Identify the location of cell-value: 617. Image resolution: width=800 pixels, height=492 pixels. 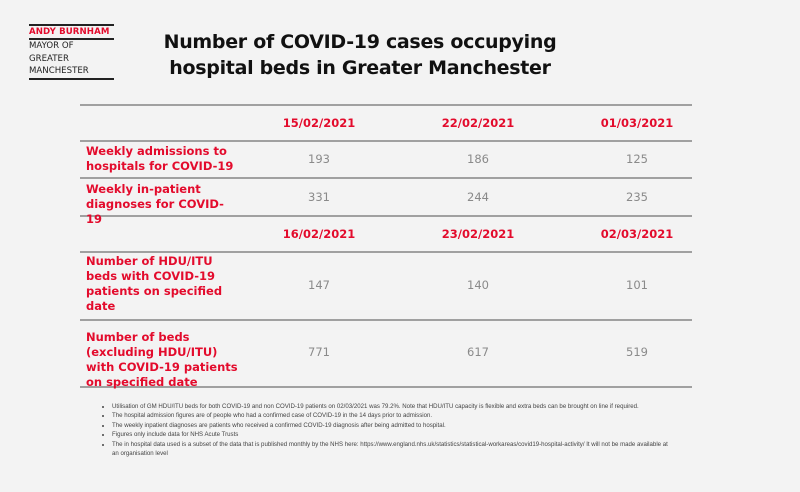
(478, 352).